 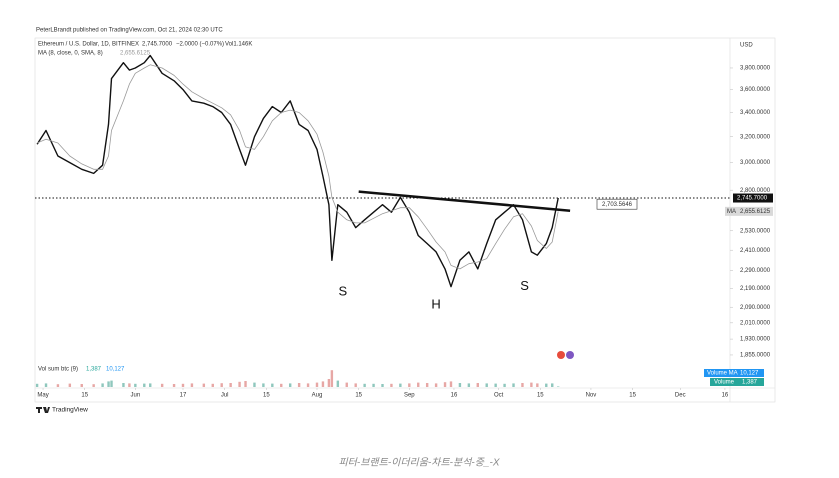 I want to click on volume-ma-value: 10,127, so click(x=749, y=374).